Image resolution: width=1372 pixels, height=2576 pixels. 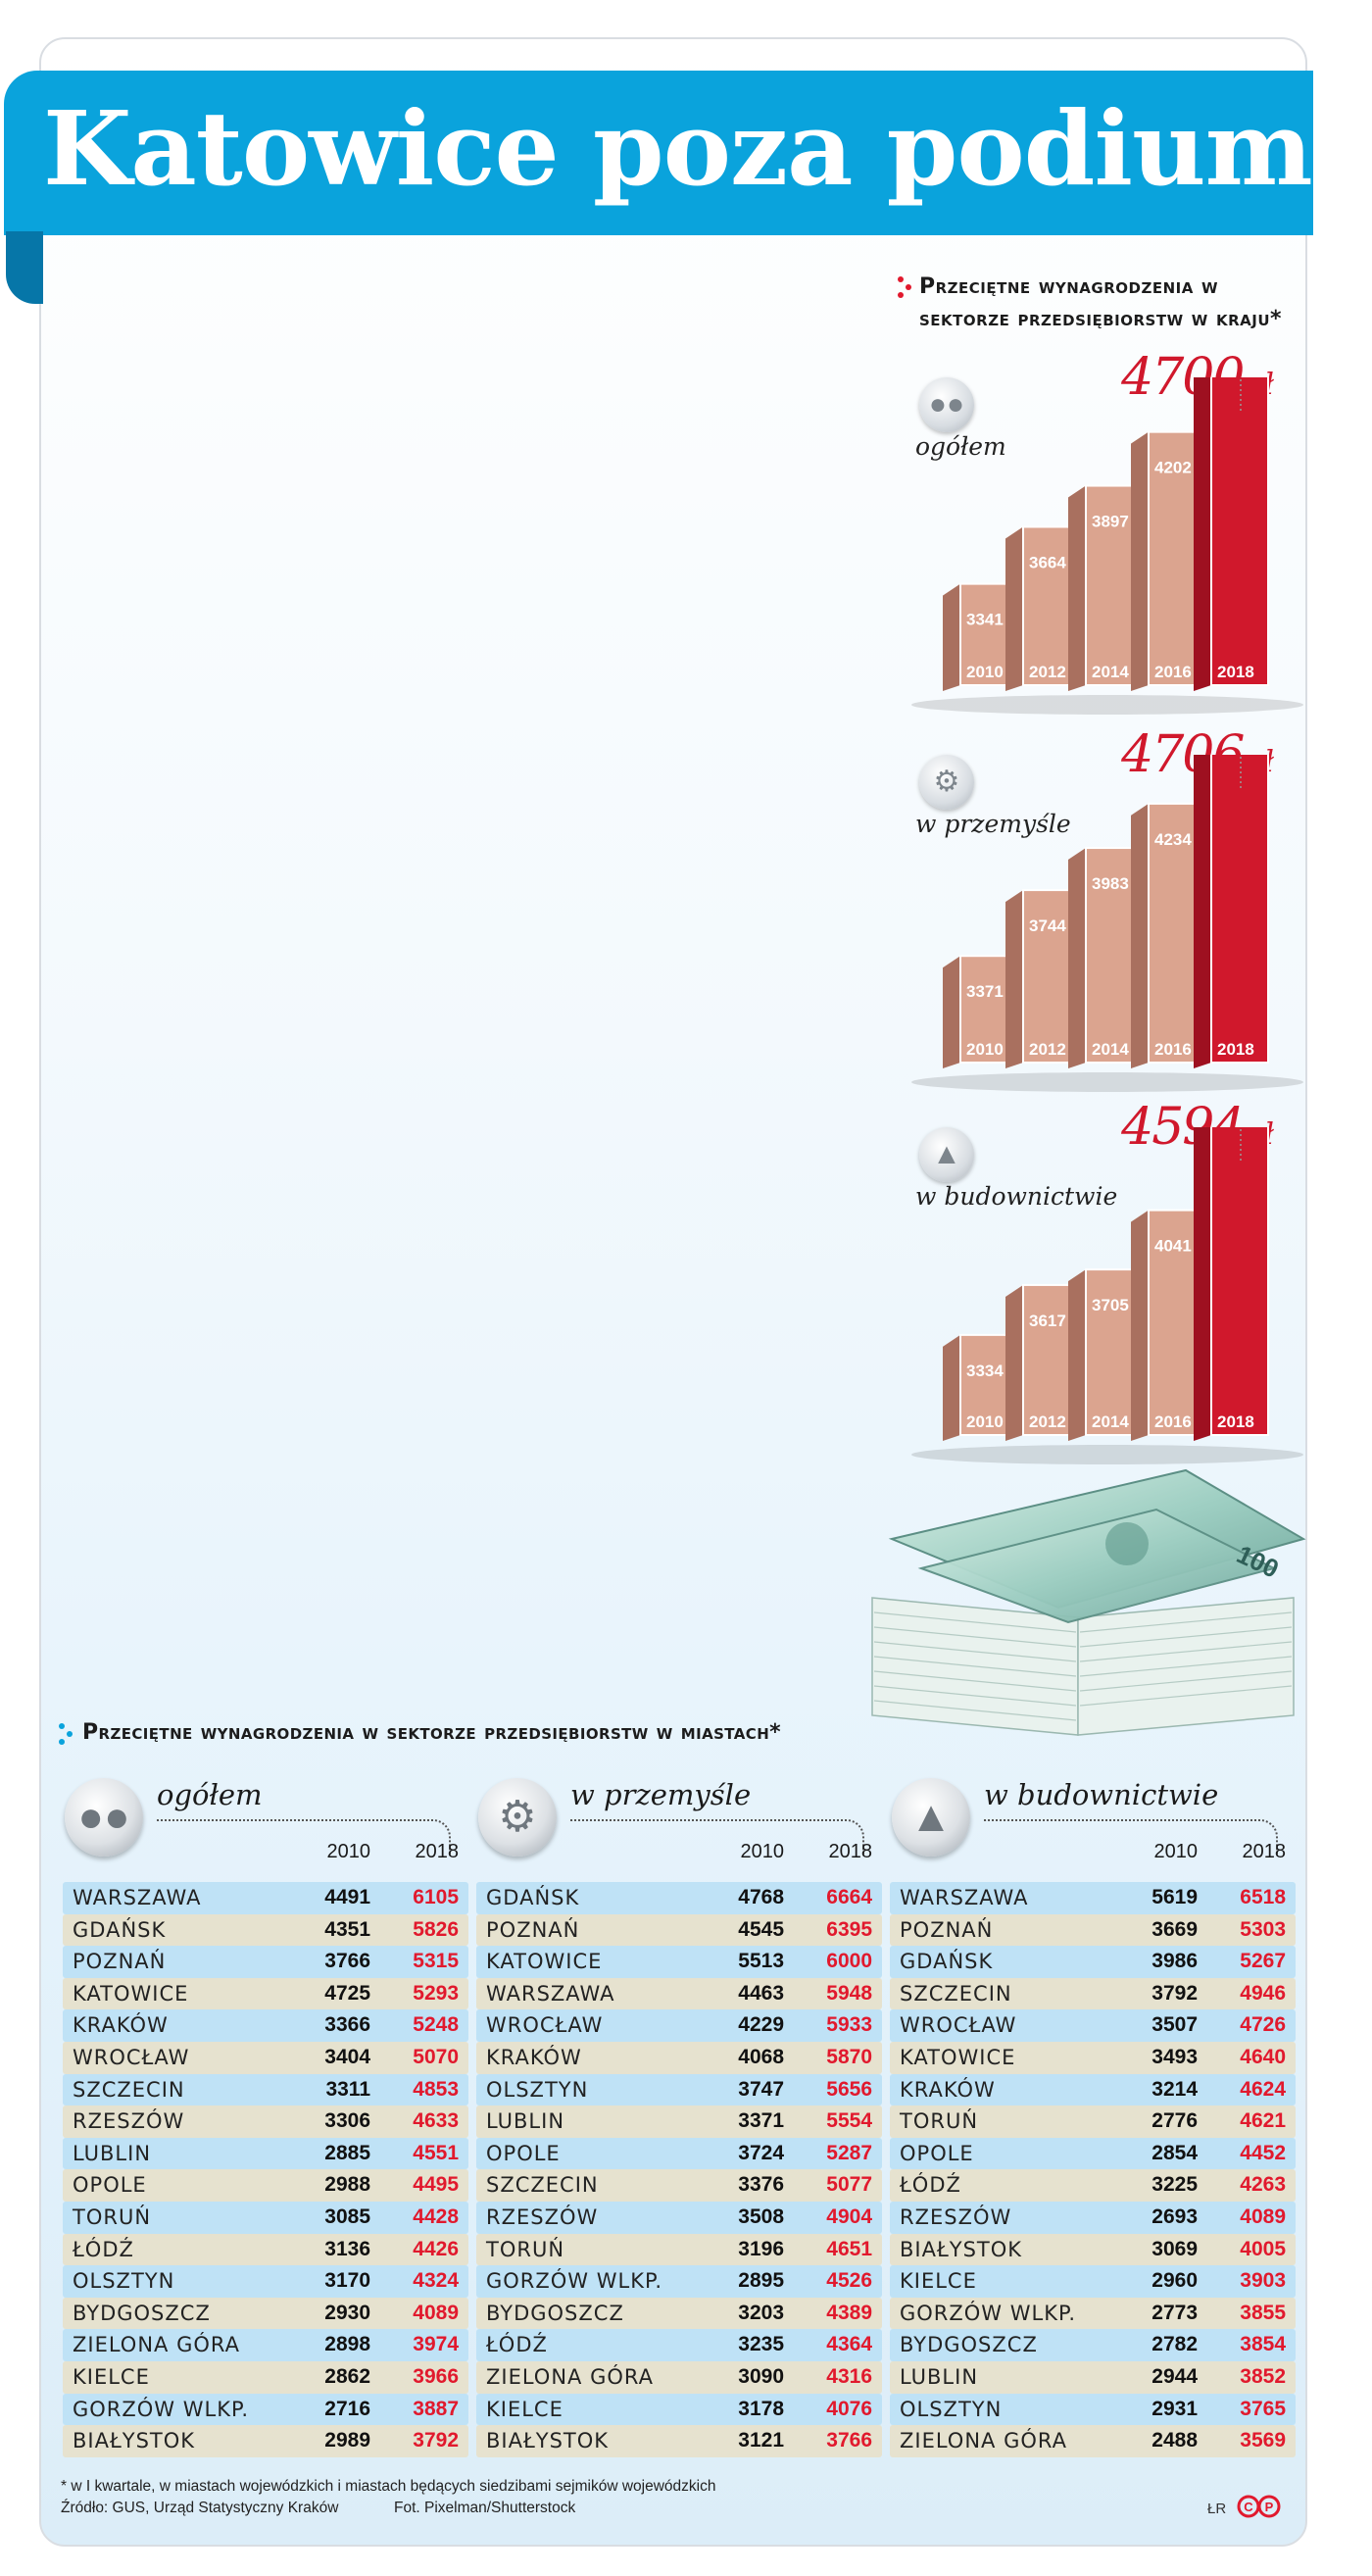 What do you see at coordinates (849, 2089) in the screenshot?
I see `value-2018: 5656` at bounding box center [849, 2089].